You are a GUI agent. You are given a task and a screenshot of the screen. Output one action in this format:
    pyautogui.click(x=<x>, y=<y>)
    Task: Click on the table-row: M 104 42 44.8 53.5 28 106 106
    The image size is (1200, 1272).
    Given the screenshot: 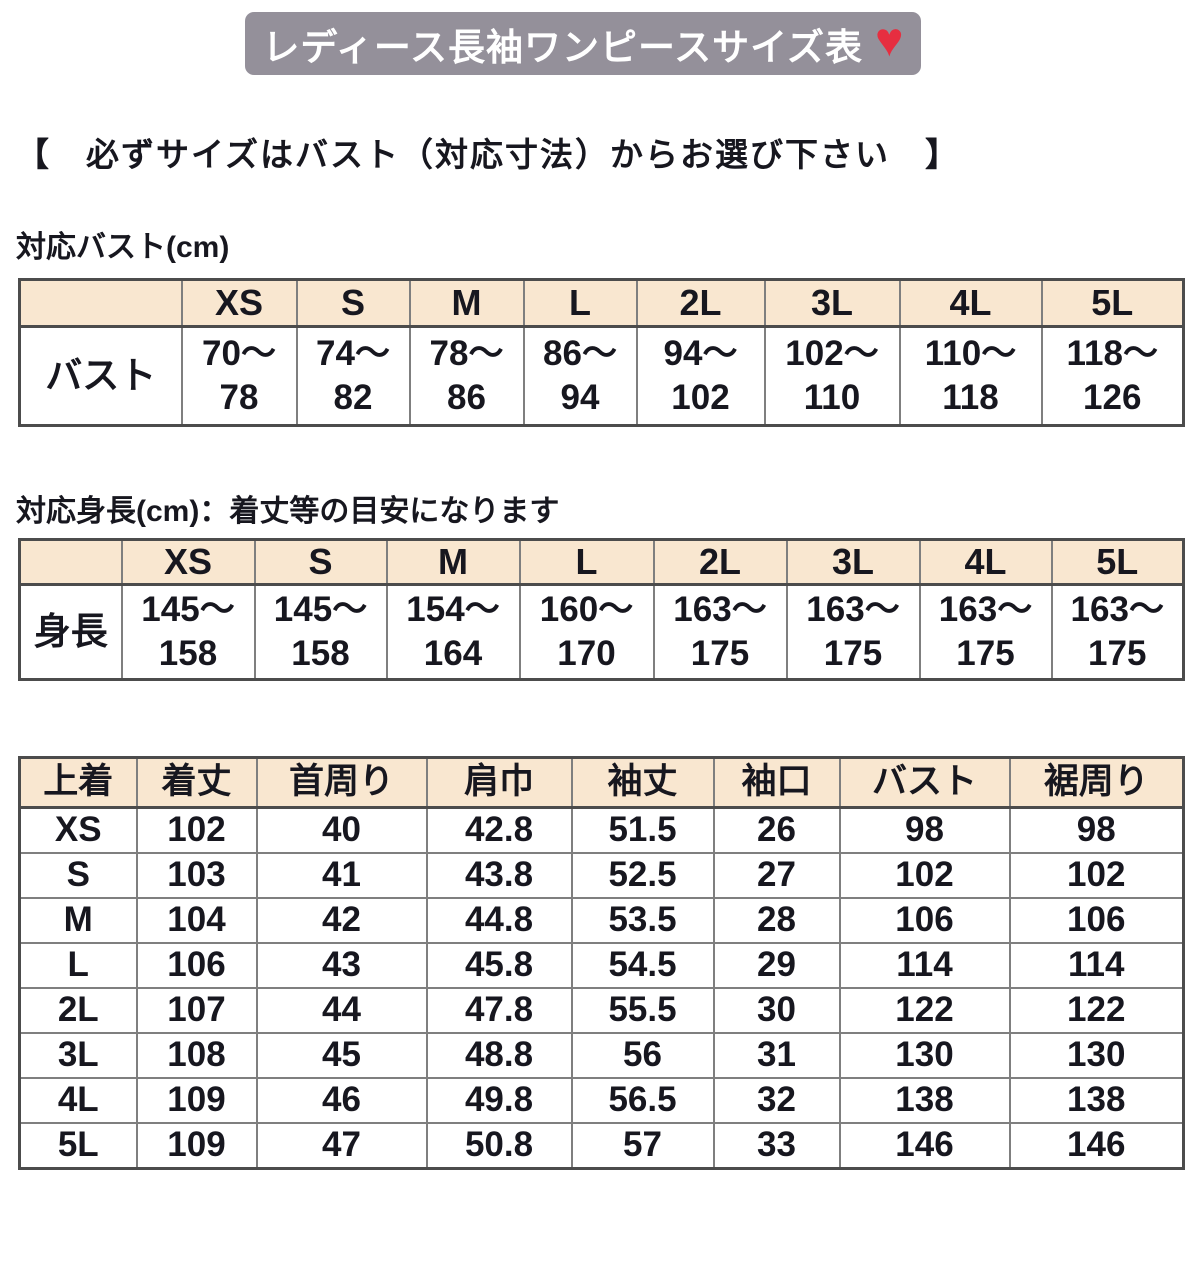 What is the action you would take?
    pyautogui.click(x=601, y=920)
    